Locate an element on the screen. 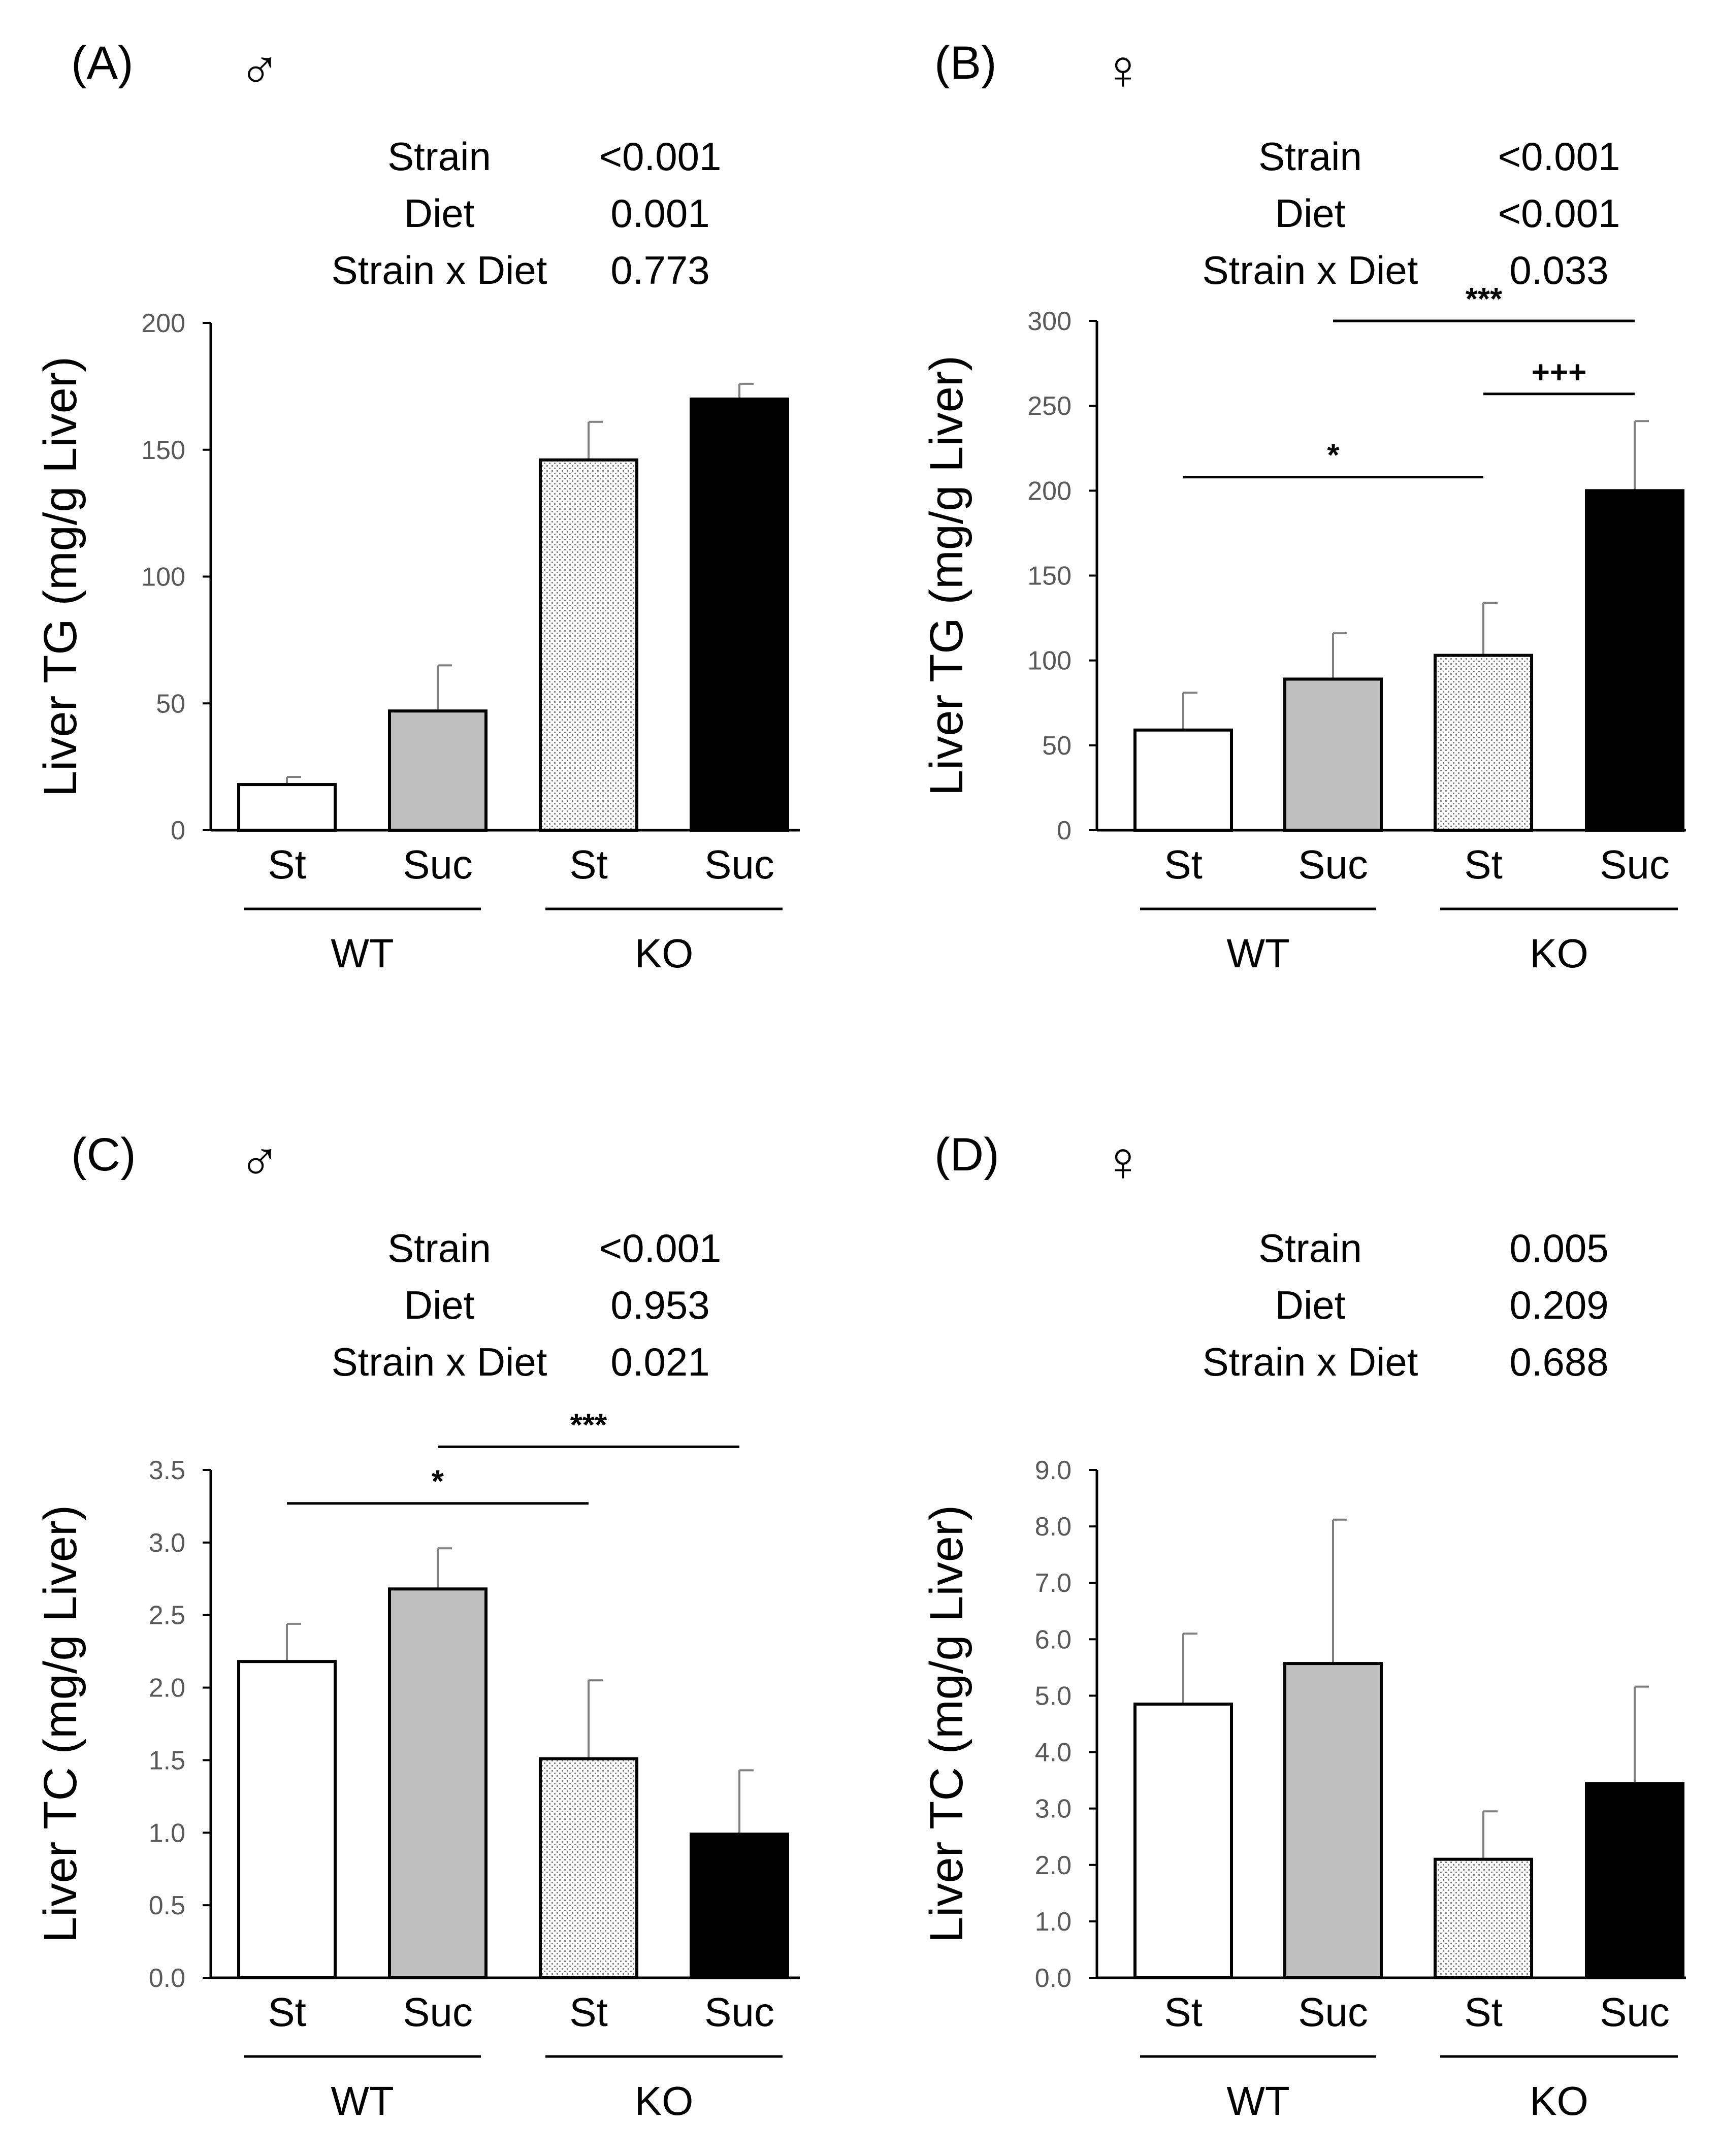 The height and width of the screenshot is (2156, 1720). y-tick-label: 250 is located at coordinates (1049, 406).